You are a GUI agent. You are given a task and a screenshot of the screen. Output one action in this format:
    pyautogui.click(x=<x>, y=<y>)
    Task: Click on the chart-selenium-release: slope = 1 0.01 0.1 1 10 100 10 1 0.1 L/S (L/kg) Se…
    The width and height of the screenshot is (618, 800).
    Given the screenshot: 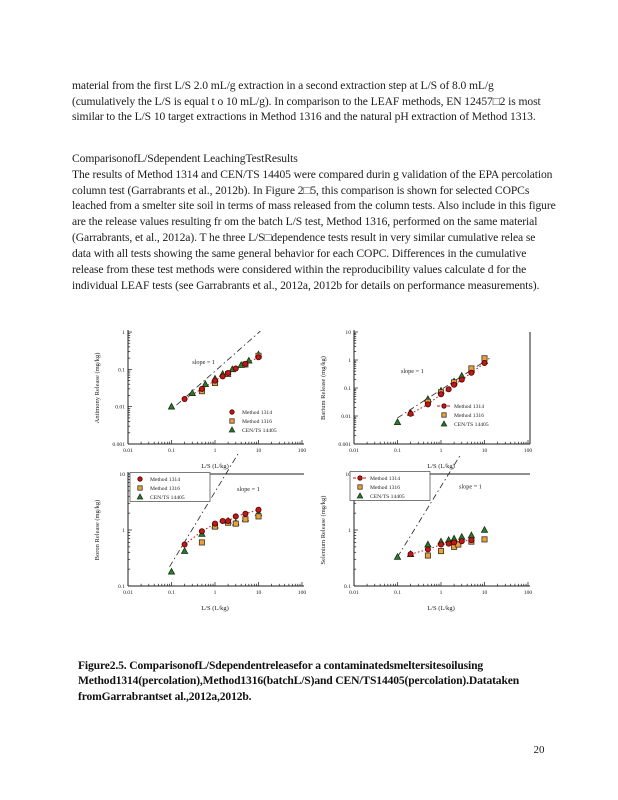 What is the action you would take?
    pyautogui.click(x=431, y=538)
    